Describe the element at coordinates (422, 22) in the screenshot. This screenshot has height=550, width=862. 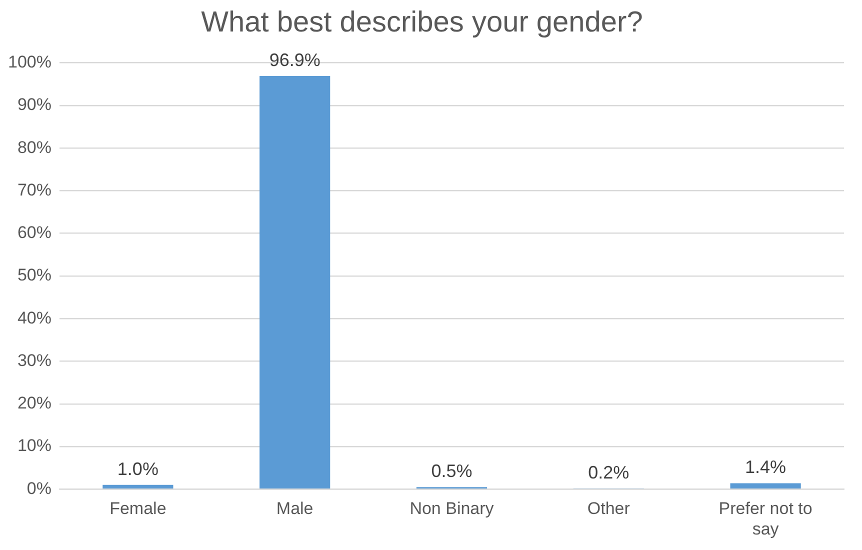
I see `chart-title: What best describes your gender?` at that location.